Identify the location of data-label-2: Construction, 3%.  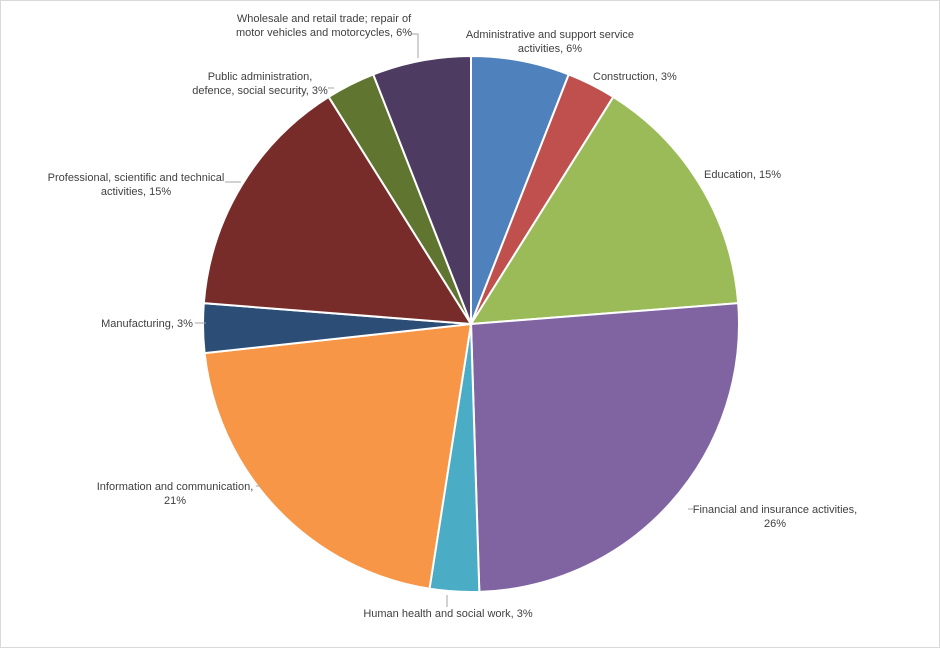
(635, 77).